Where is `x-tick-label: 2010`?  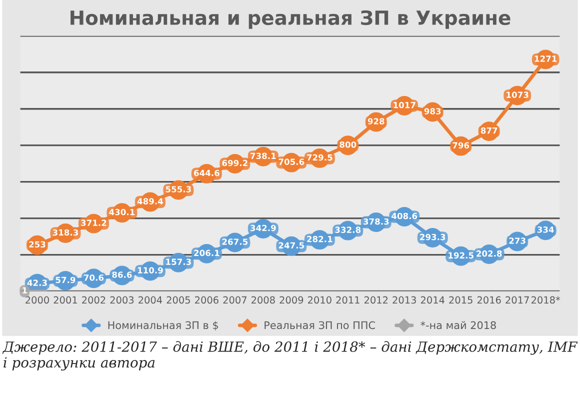 x-tick-label: 2010 is located at coordinates (320, 300).